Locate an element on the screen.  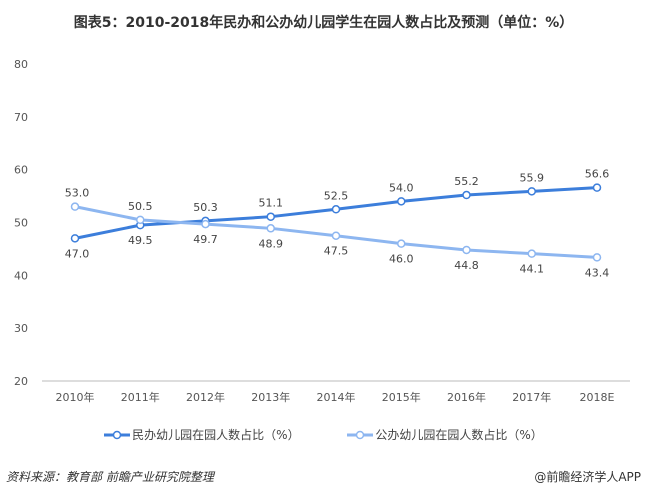
x-tick-label: 2016年 is located at coordinates (466, 397).